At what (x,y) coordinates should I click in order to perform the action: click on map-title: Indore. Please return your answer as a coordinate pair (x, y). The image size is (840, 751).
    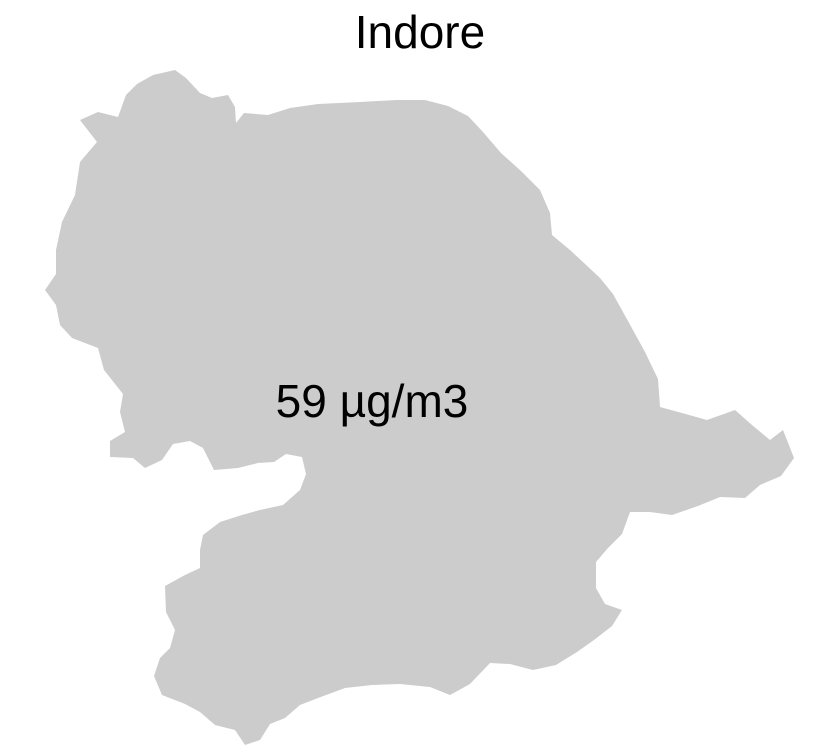
    Looking at the image, I should click on (420, 32).